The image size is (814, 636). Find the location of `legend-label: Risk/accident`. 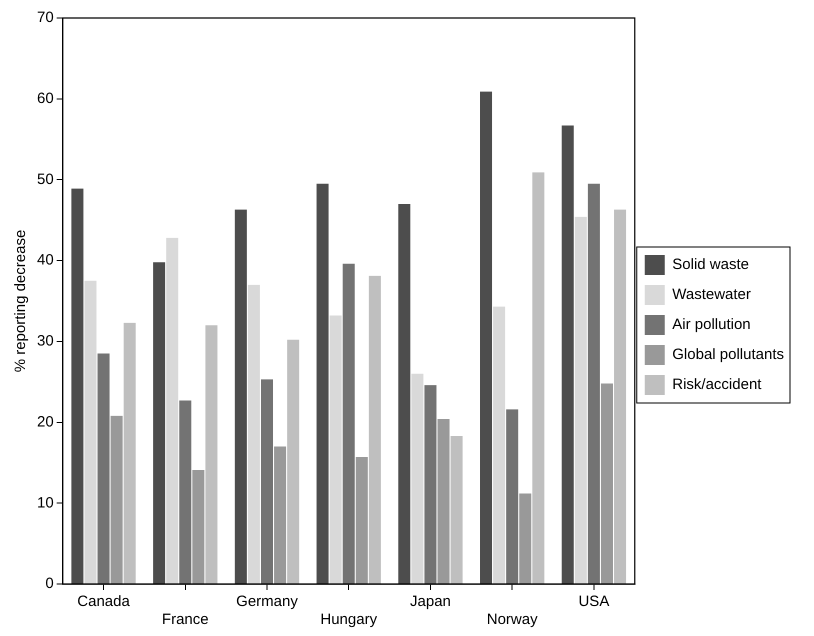

legend-label: Risk/accident is located at coordinates (717, 385).